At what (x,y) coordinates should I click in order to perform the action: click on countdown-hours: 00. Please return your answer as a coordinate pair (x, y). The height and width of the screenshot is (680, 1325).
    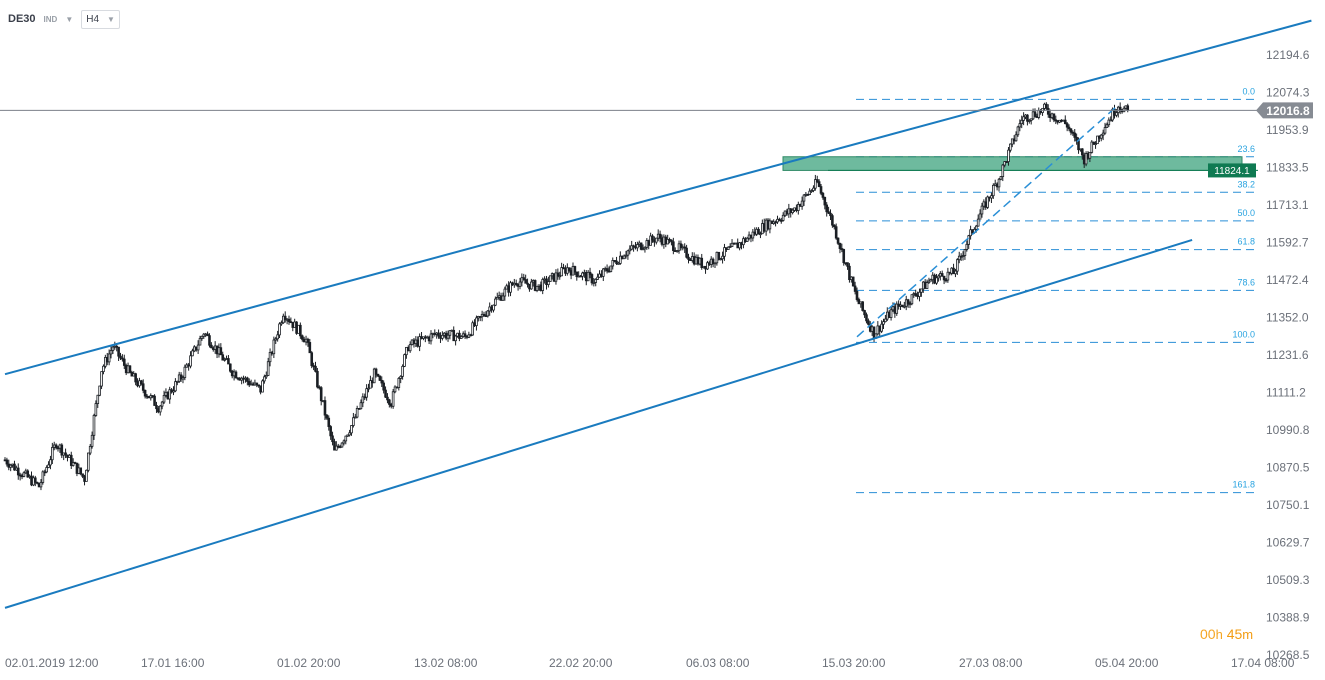
    Looking at the image, I should click on (1208, 634).